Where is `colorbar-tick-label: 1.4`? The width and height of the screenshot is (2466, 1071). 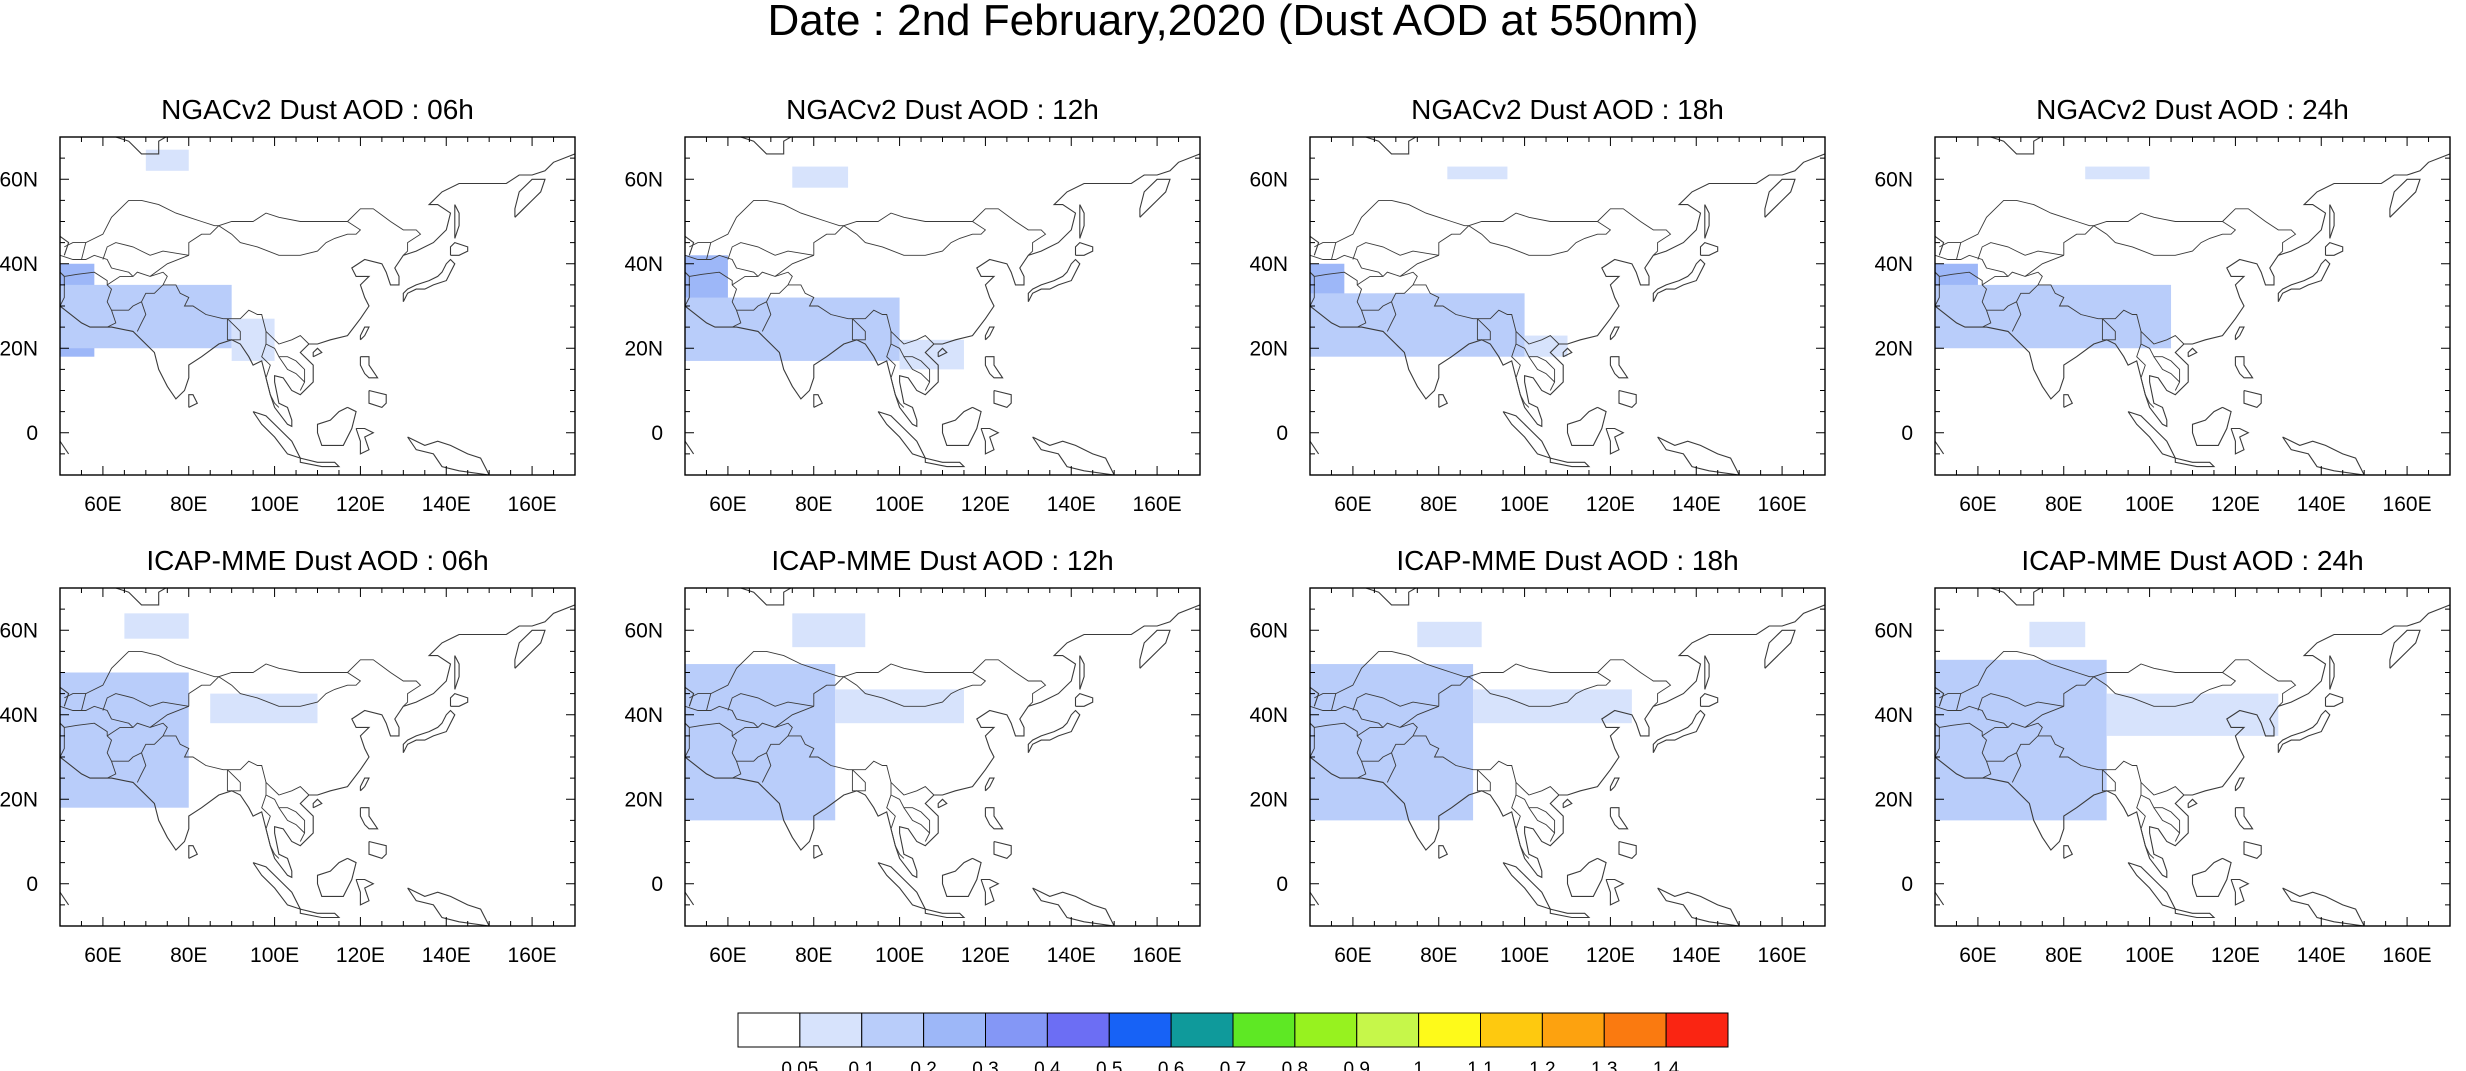
colorbar-tick-label: 1.4 is located at coordinates (1666, 1065).